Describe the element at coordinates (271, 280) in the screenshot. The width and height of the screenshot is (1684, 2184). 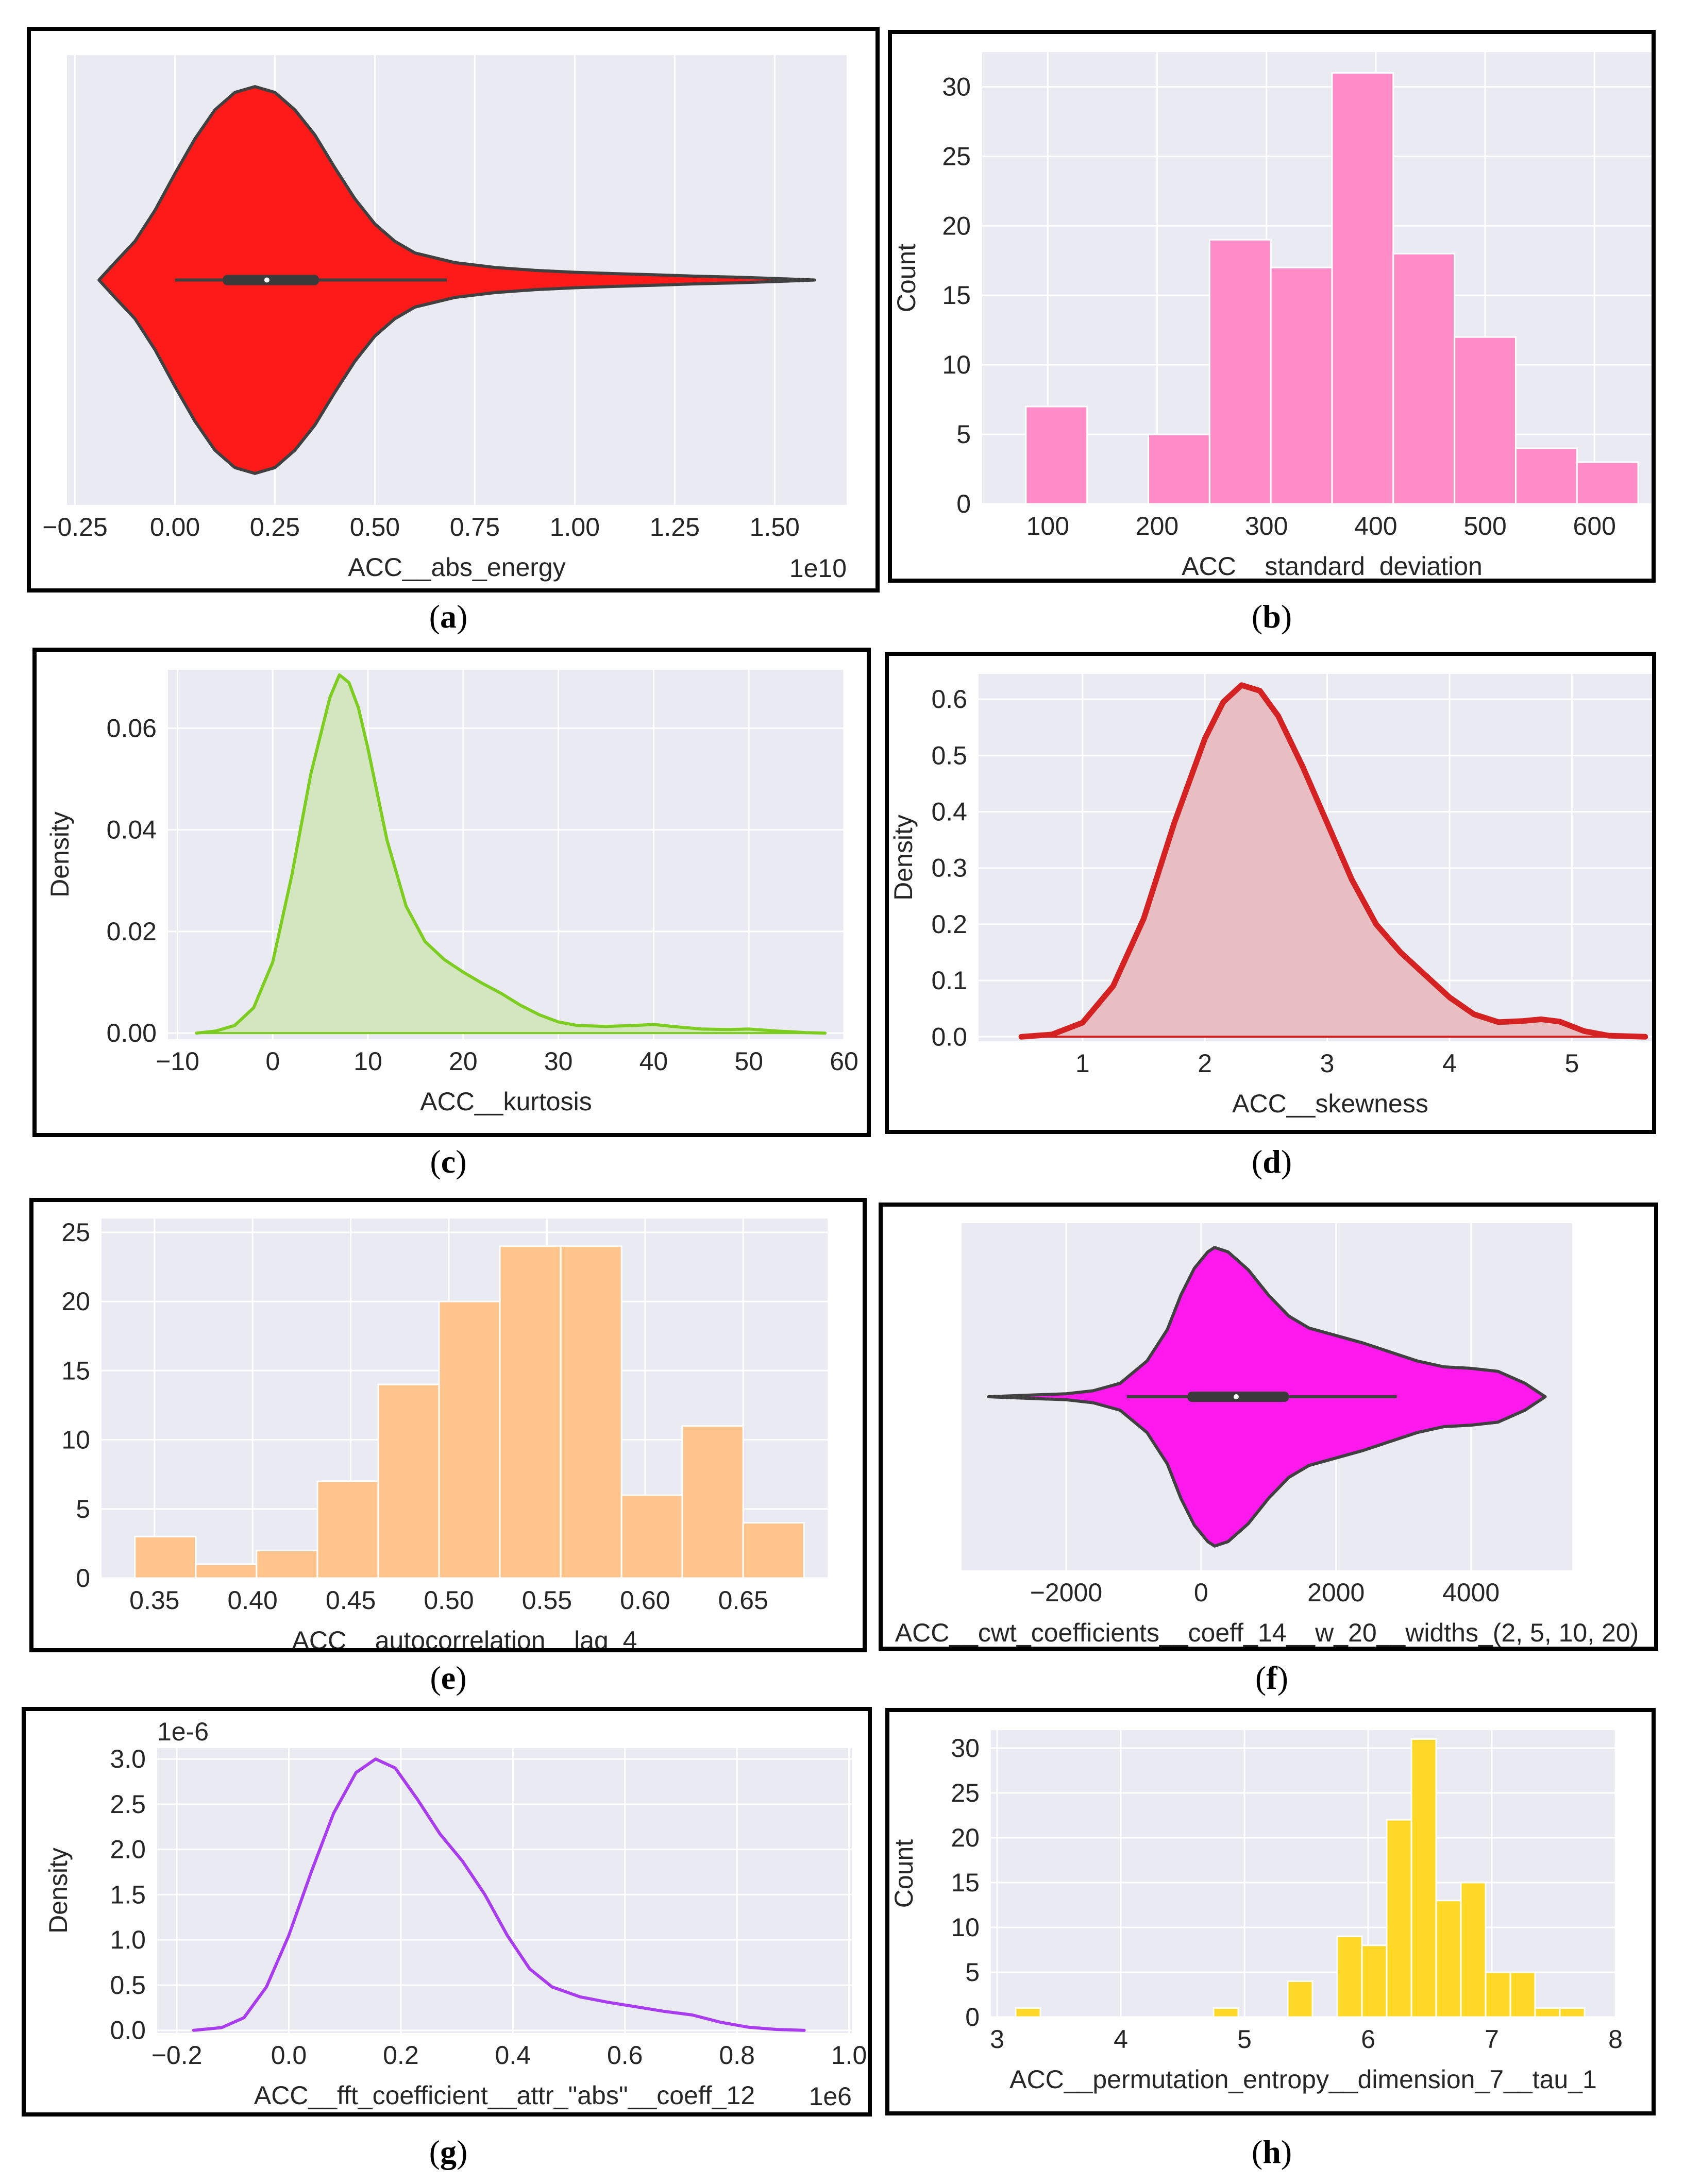
I see `violin-box` at that location.